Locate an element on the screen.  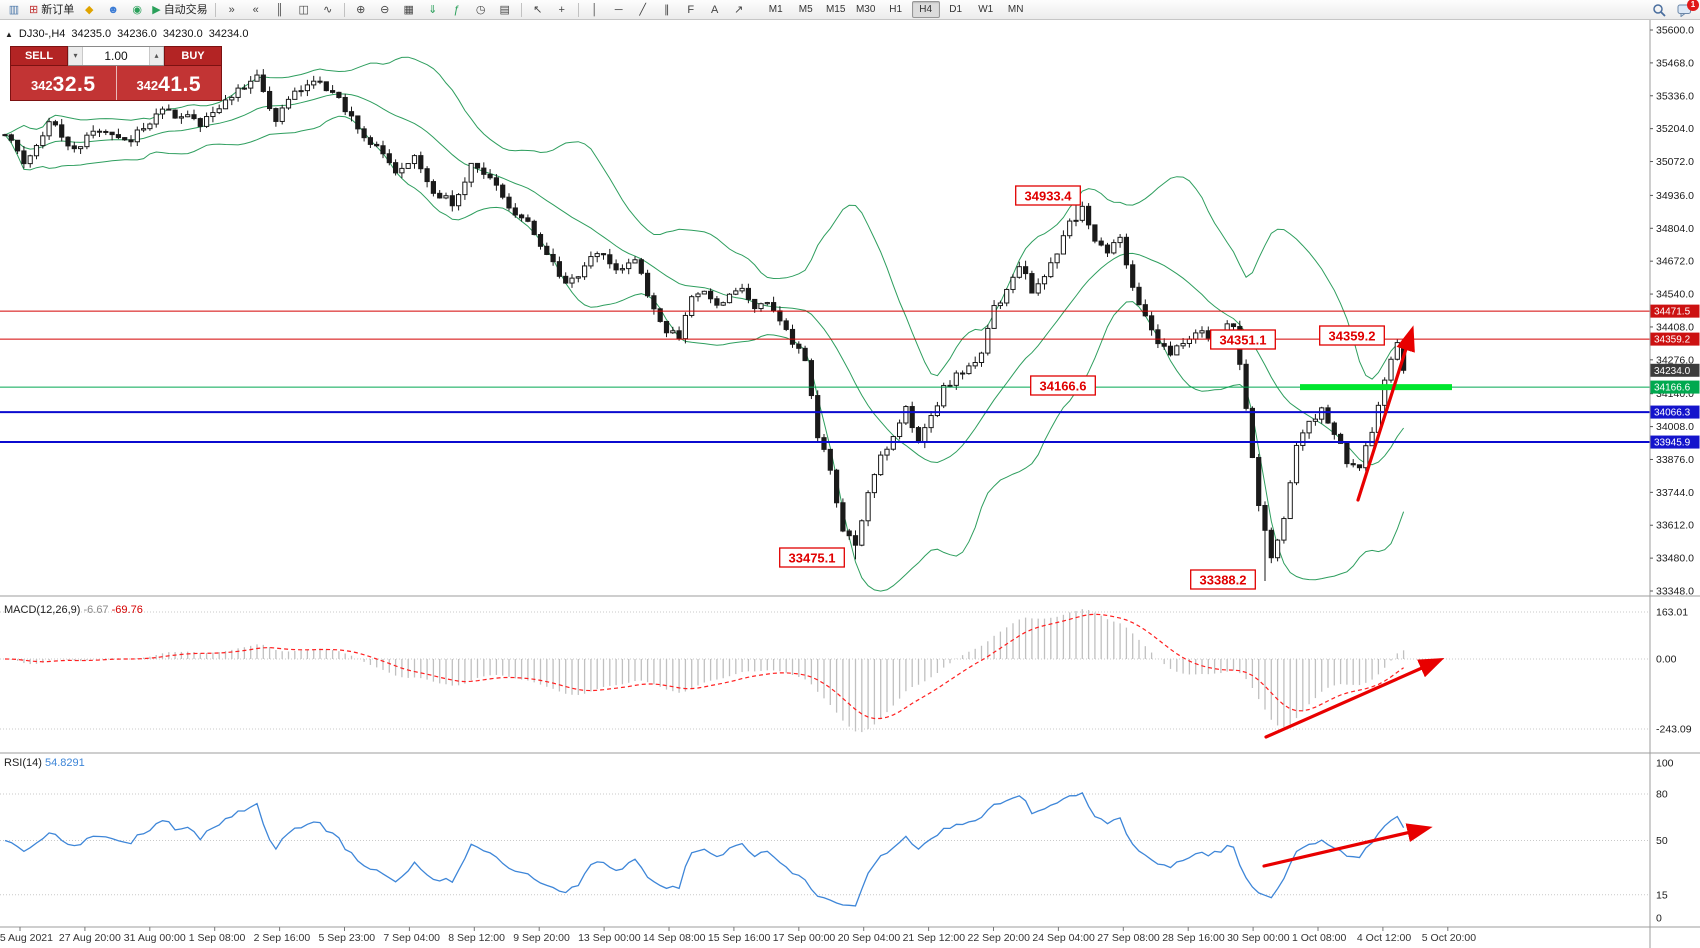
svg-text: 34359.2 is located at coordinates (1352, 336).